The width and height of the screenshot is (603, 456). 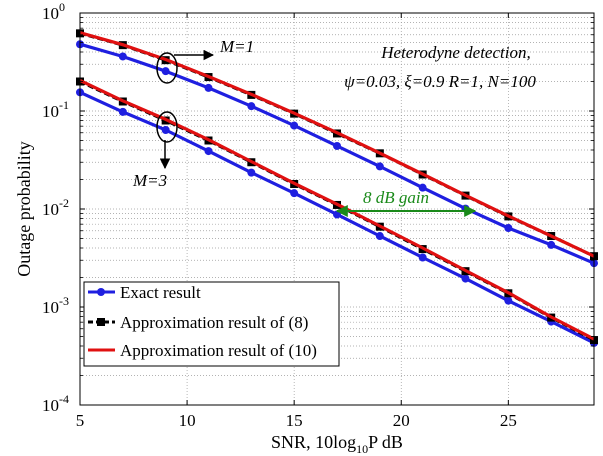 What do you see at coordinates (313, 442) in the screenshot?
I see `x-axis-label-main: SNR, 10log` at bounding box center [313, 442].